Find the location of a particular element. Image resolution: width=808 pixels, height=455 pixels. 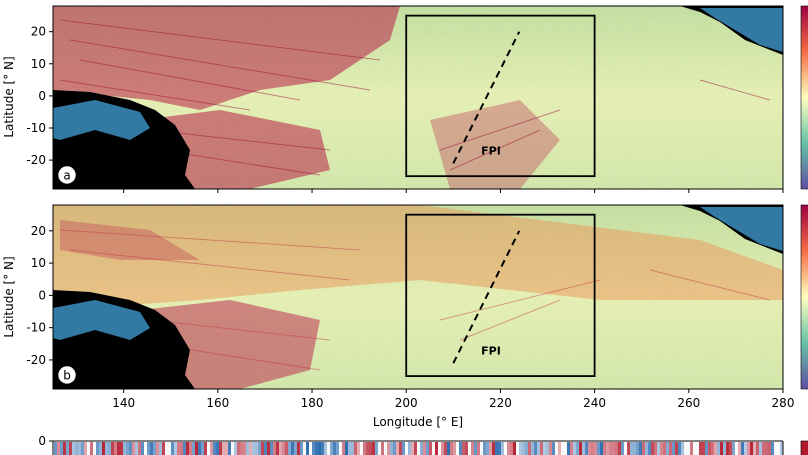

panel-b-yticks: -20 -10 0 10 20 is located at coordinates (39, 295).